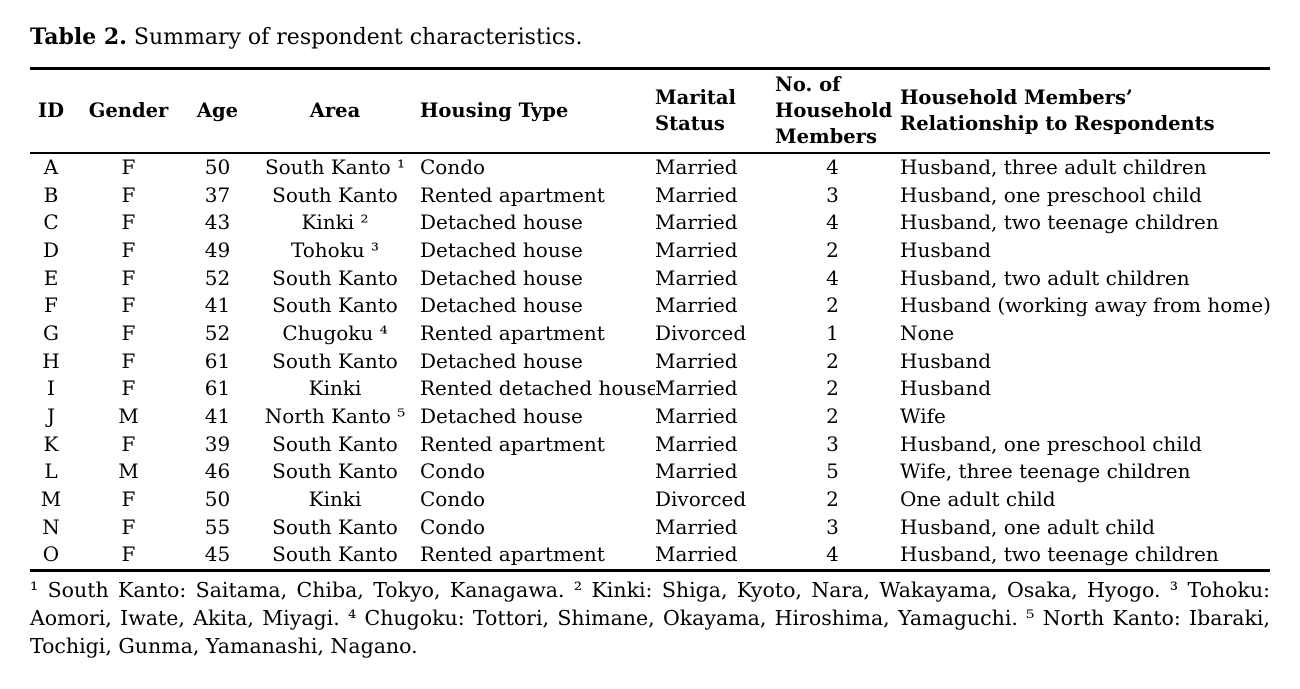 The width and height of the screenshot is (1300, 689). What do you see at coordinates (51, 443) in the screenshot?
I see `cell-id: K` at bounding box center [51, 443].